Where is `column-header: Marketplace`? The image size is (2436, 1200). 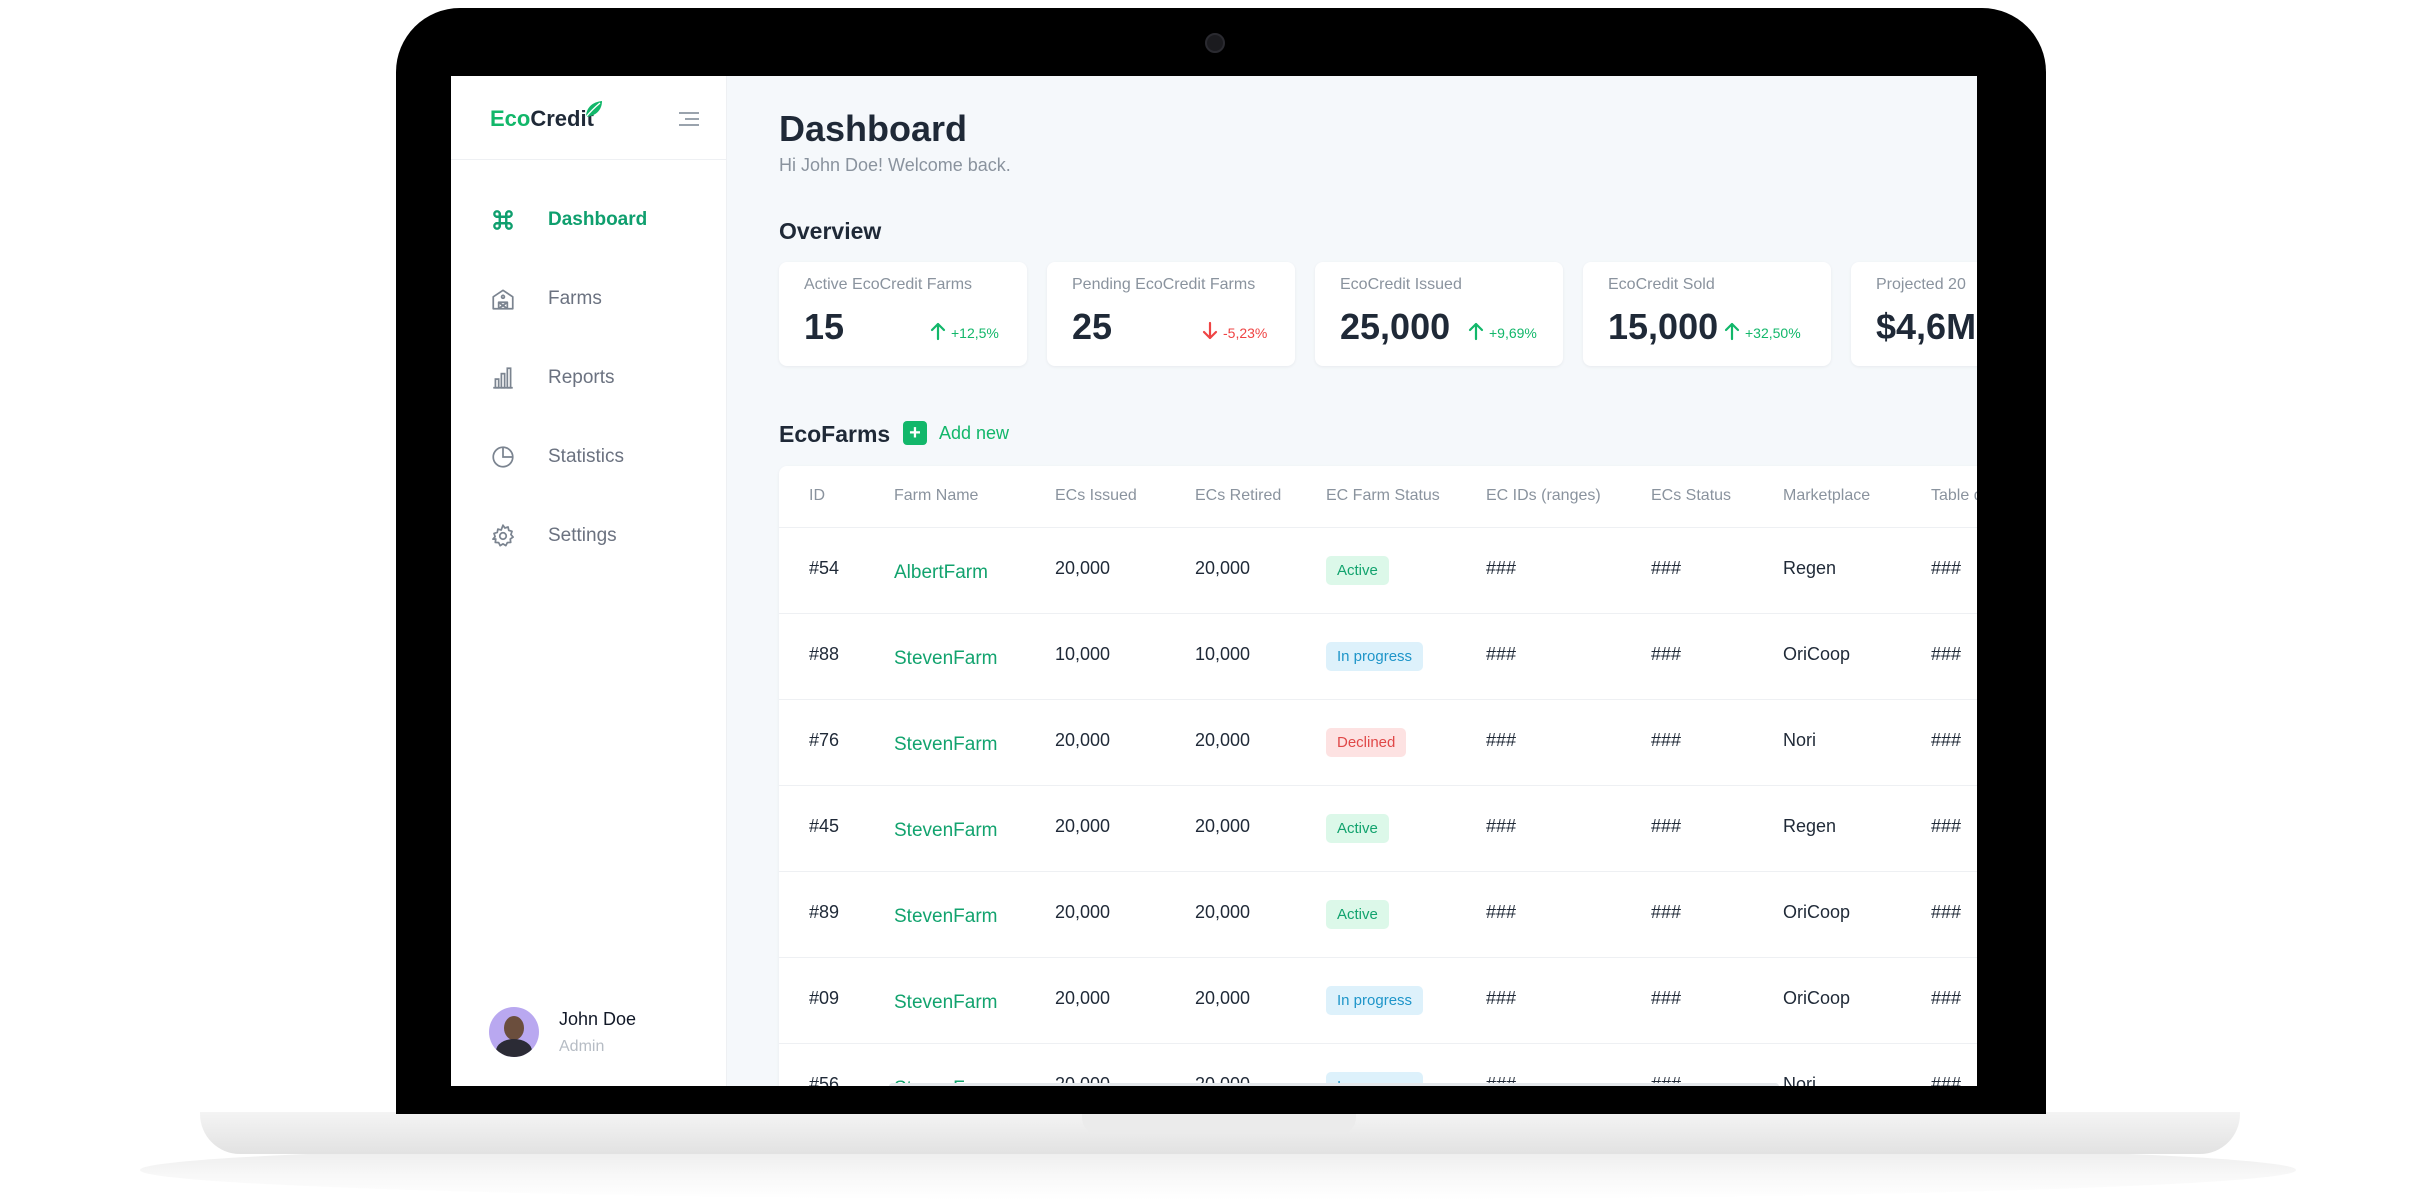
column-header: Marketplace is located at coordinates (1827, 495).